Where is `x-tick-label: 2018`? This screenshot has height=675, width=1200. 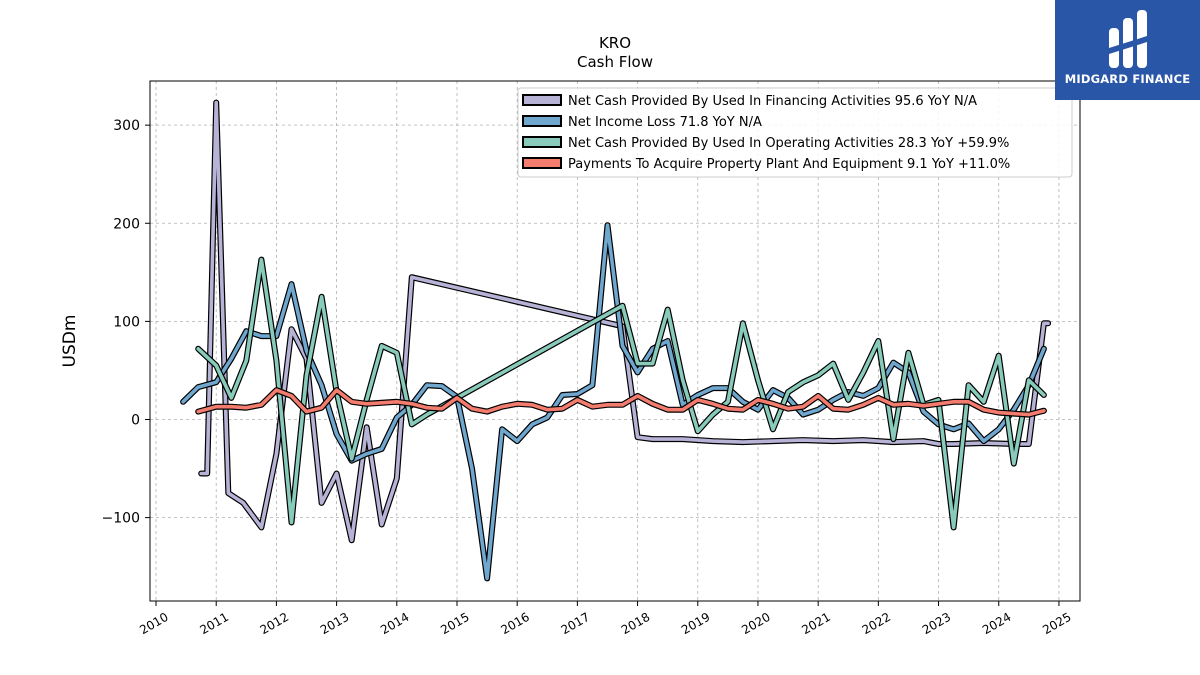 x-tick-label: 2018 is located at coordinates (635, 623).